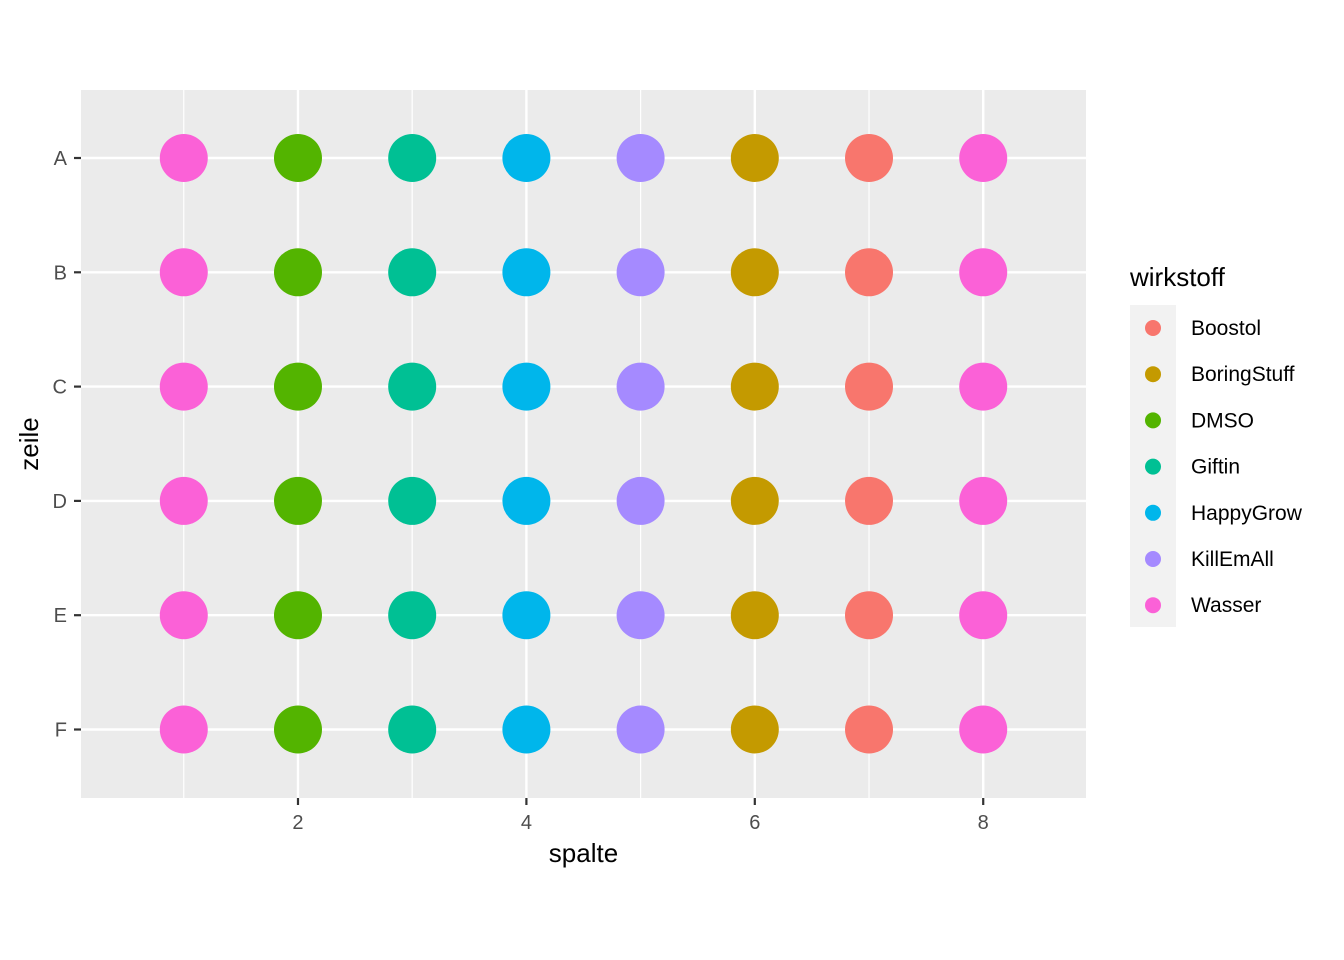  What do you see at coordinates (297, 500) in the screenshot?
I see `data-point-D2` at bounding box center [297, 500].